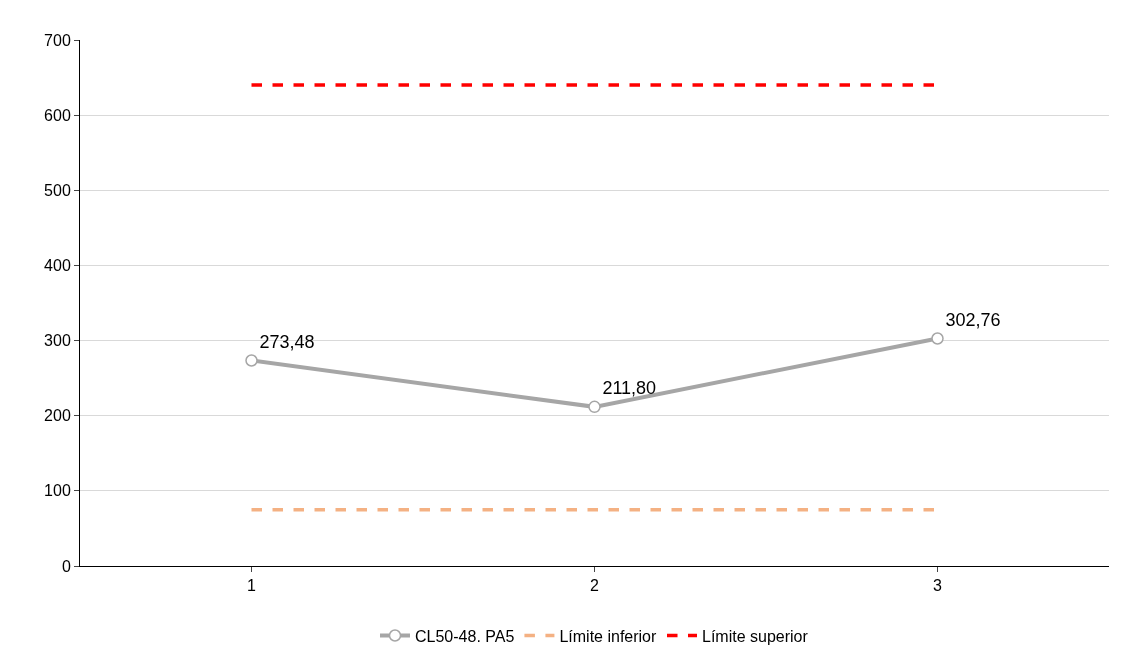  What do you see at coordinates (755, 636) in the screenshot?
I see `legend-label: Límite superior` at bounding box center [755, 636].